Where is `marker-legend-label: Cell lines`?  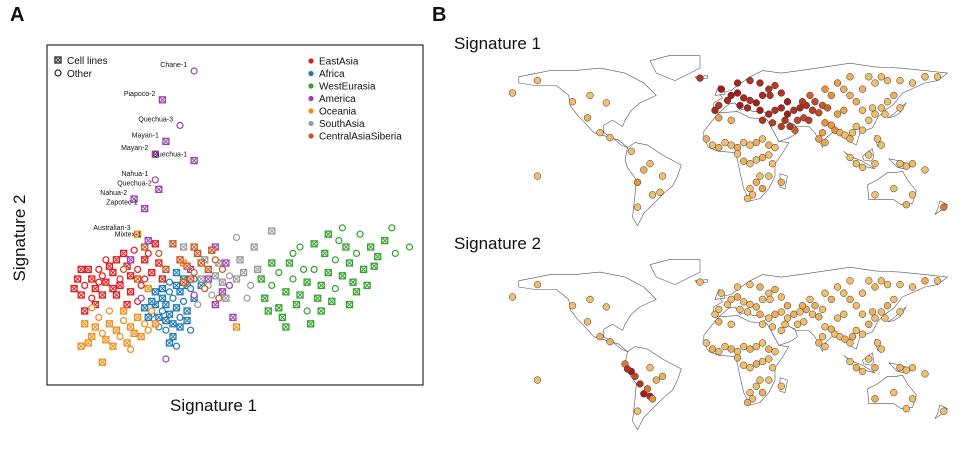 marker-legend-label: Cell lines is located at coordinates (87, 61).